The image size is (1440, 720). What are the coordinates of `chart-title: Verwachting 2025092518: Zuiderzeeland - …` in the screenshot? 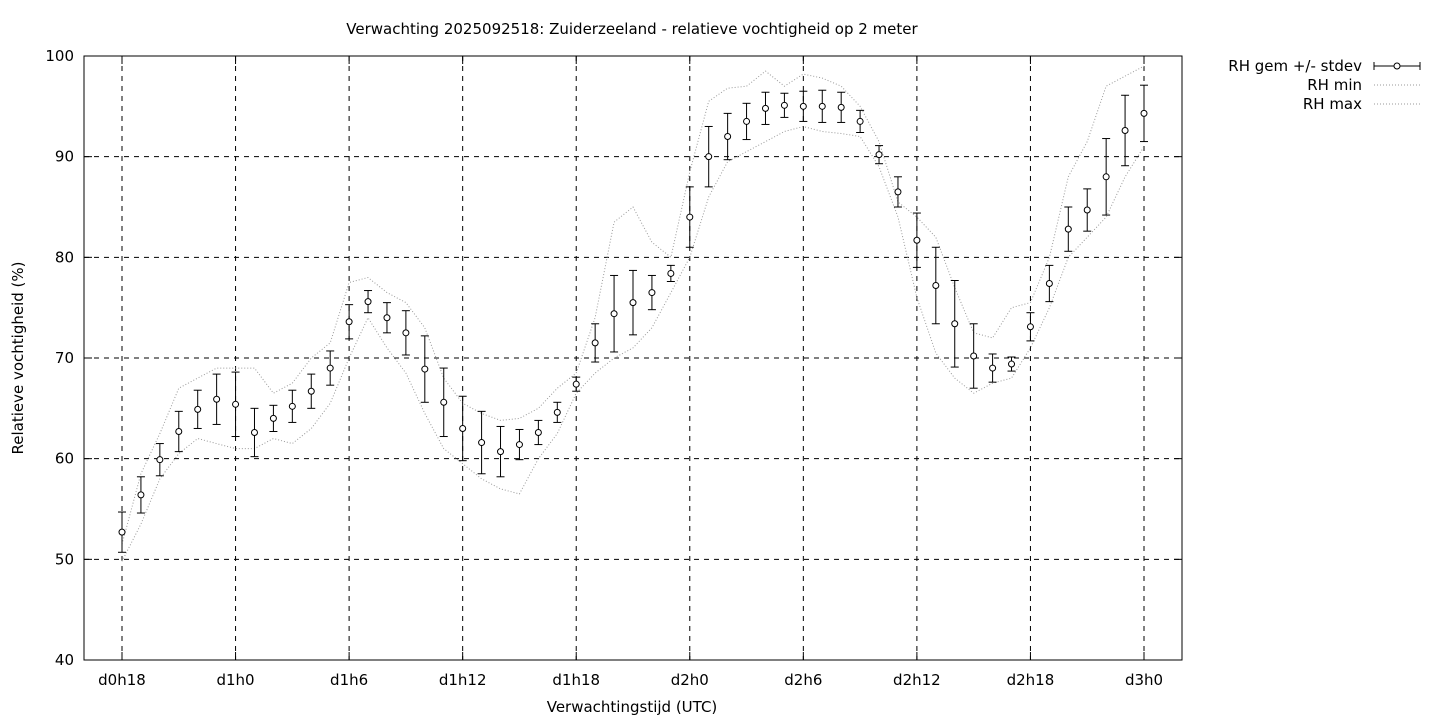 It's located at (632, 29).